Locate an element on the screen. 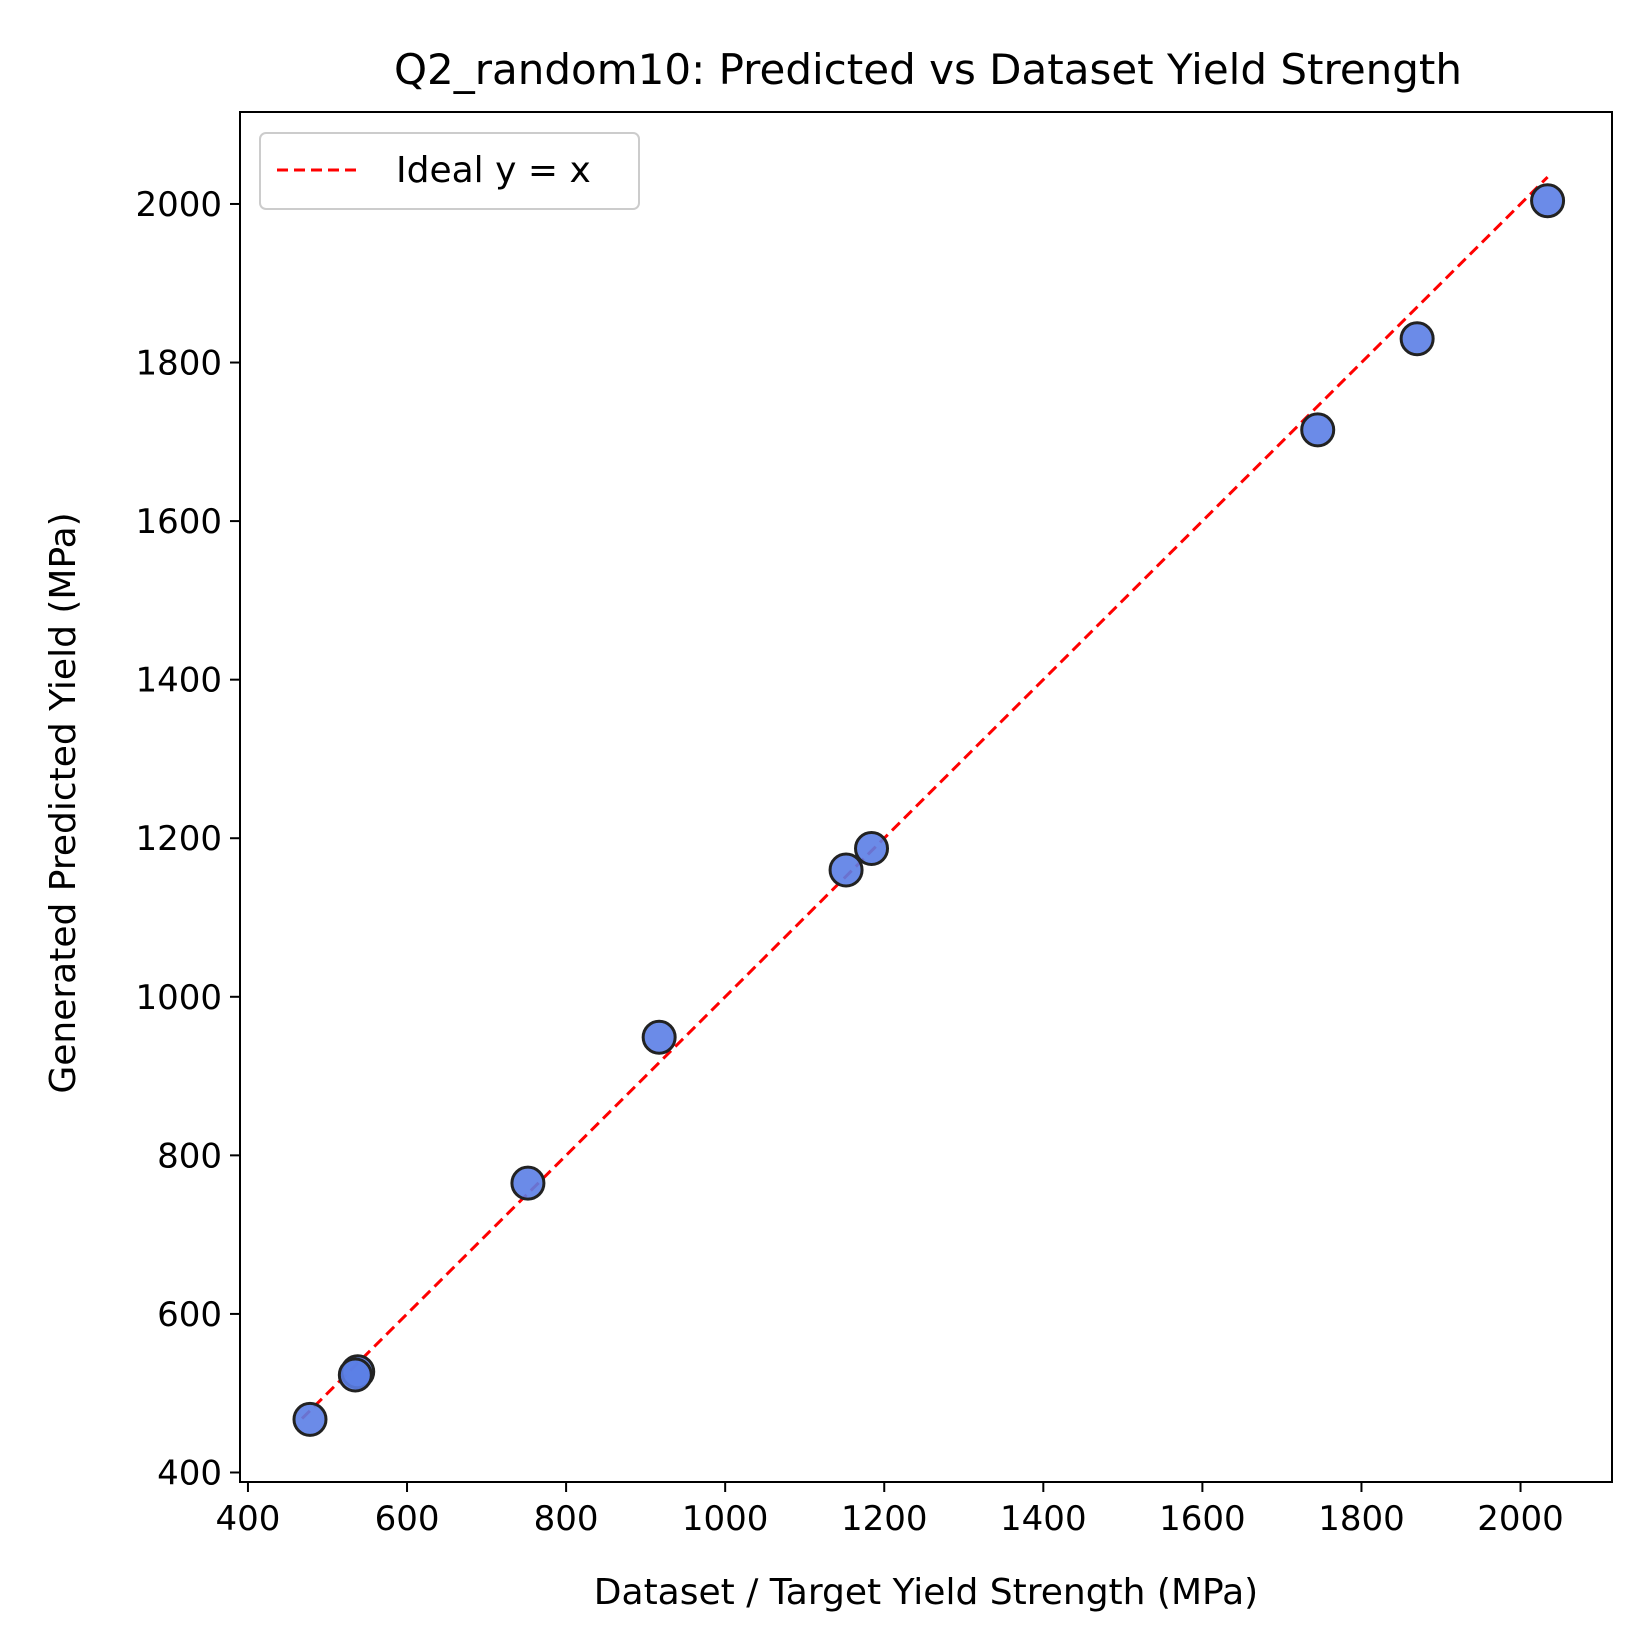  y-tick-label: 1200 is located at coordinates (178, 839).